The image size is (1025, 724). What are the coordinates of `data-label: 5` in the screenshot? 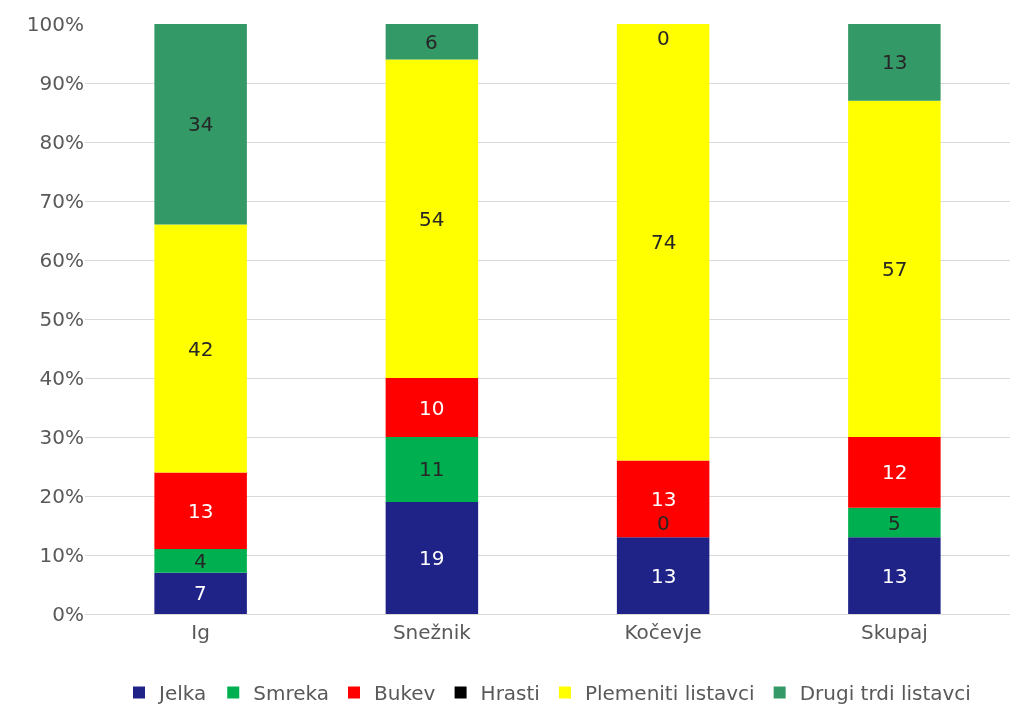 It's located at (894, 523).